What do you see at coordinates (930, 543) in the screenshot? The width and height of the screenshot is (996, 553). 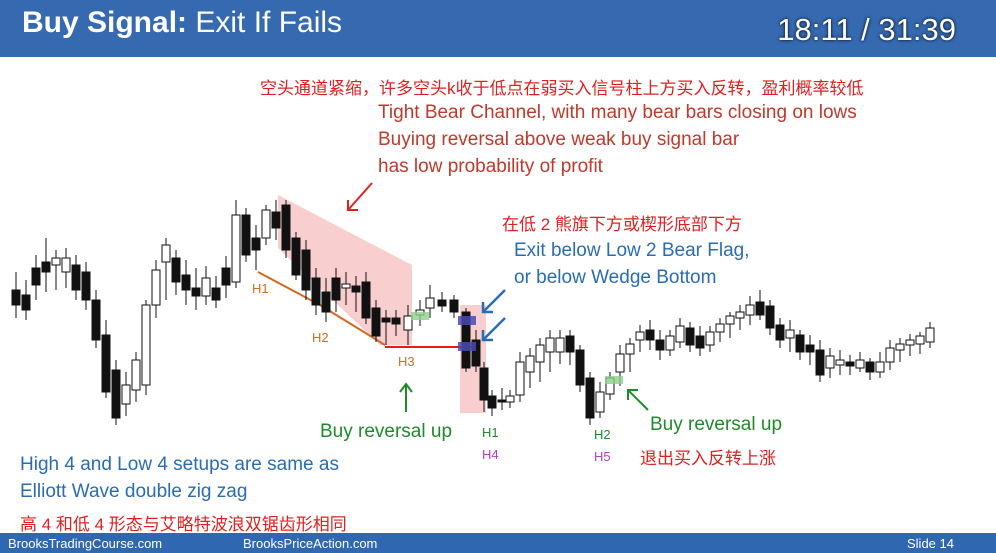 I see `slide-number: Slide 14` at bounding box center [930, 543].